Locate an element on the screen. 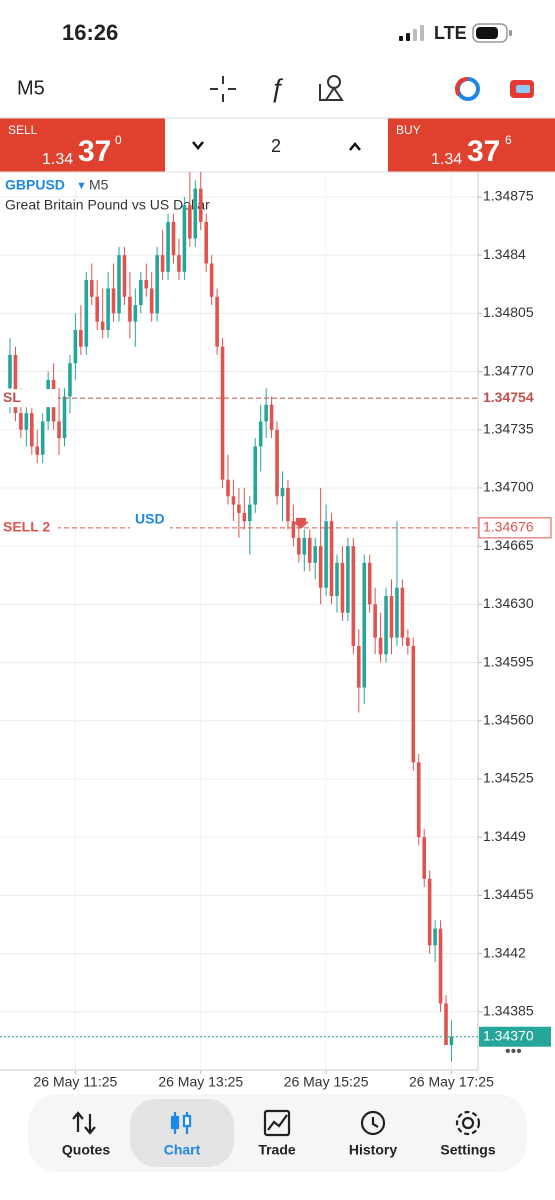 The height and width of the screenshot is (1200, 555). volume-up is located at coordinates (355, 146).